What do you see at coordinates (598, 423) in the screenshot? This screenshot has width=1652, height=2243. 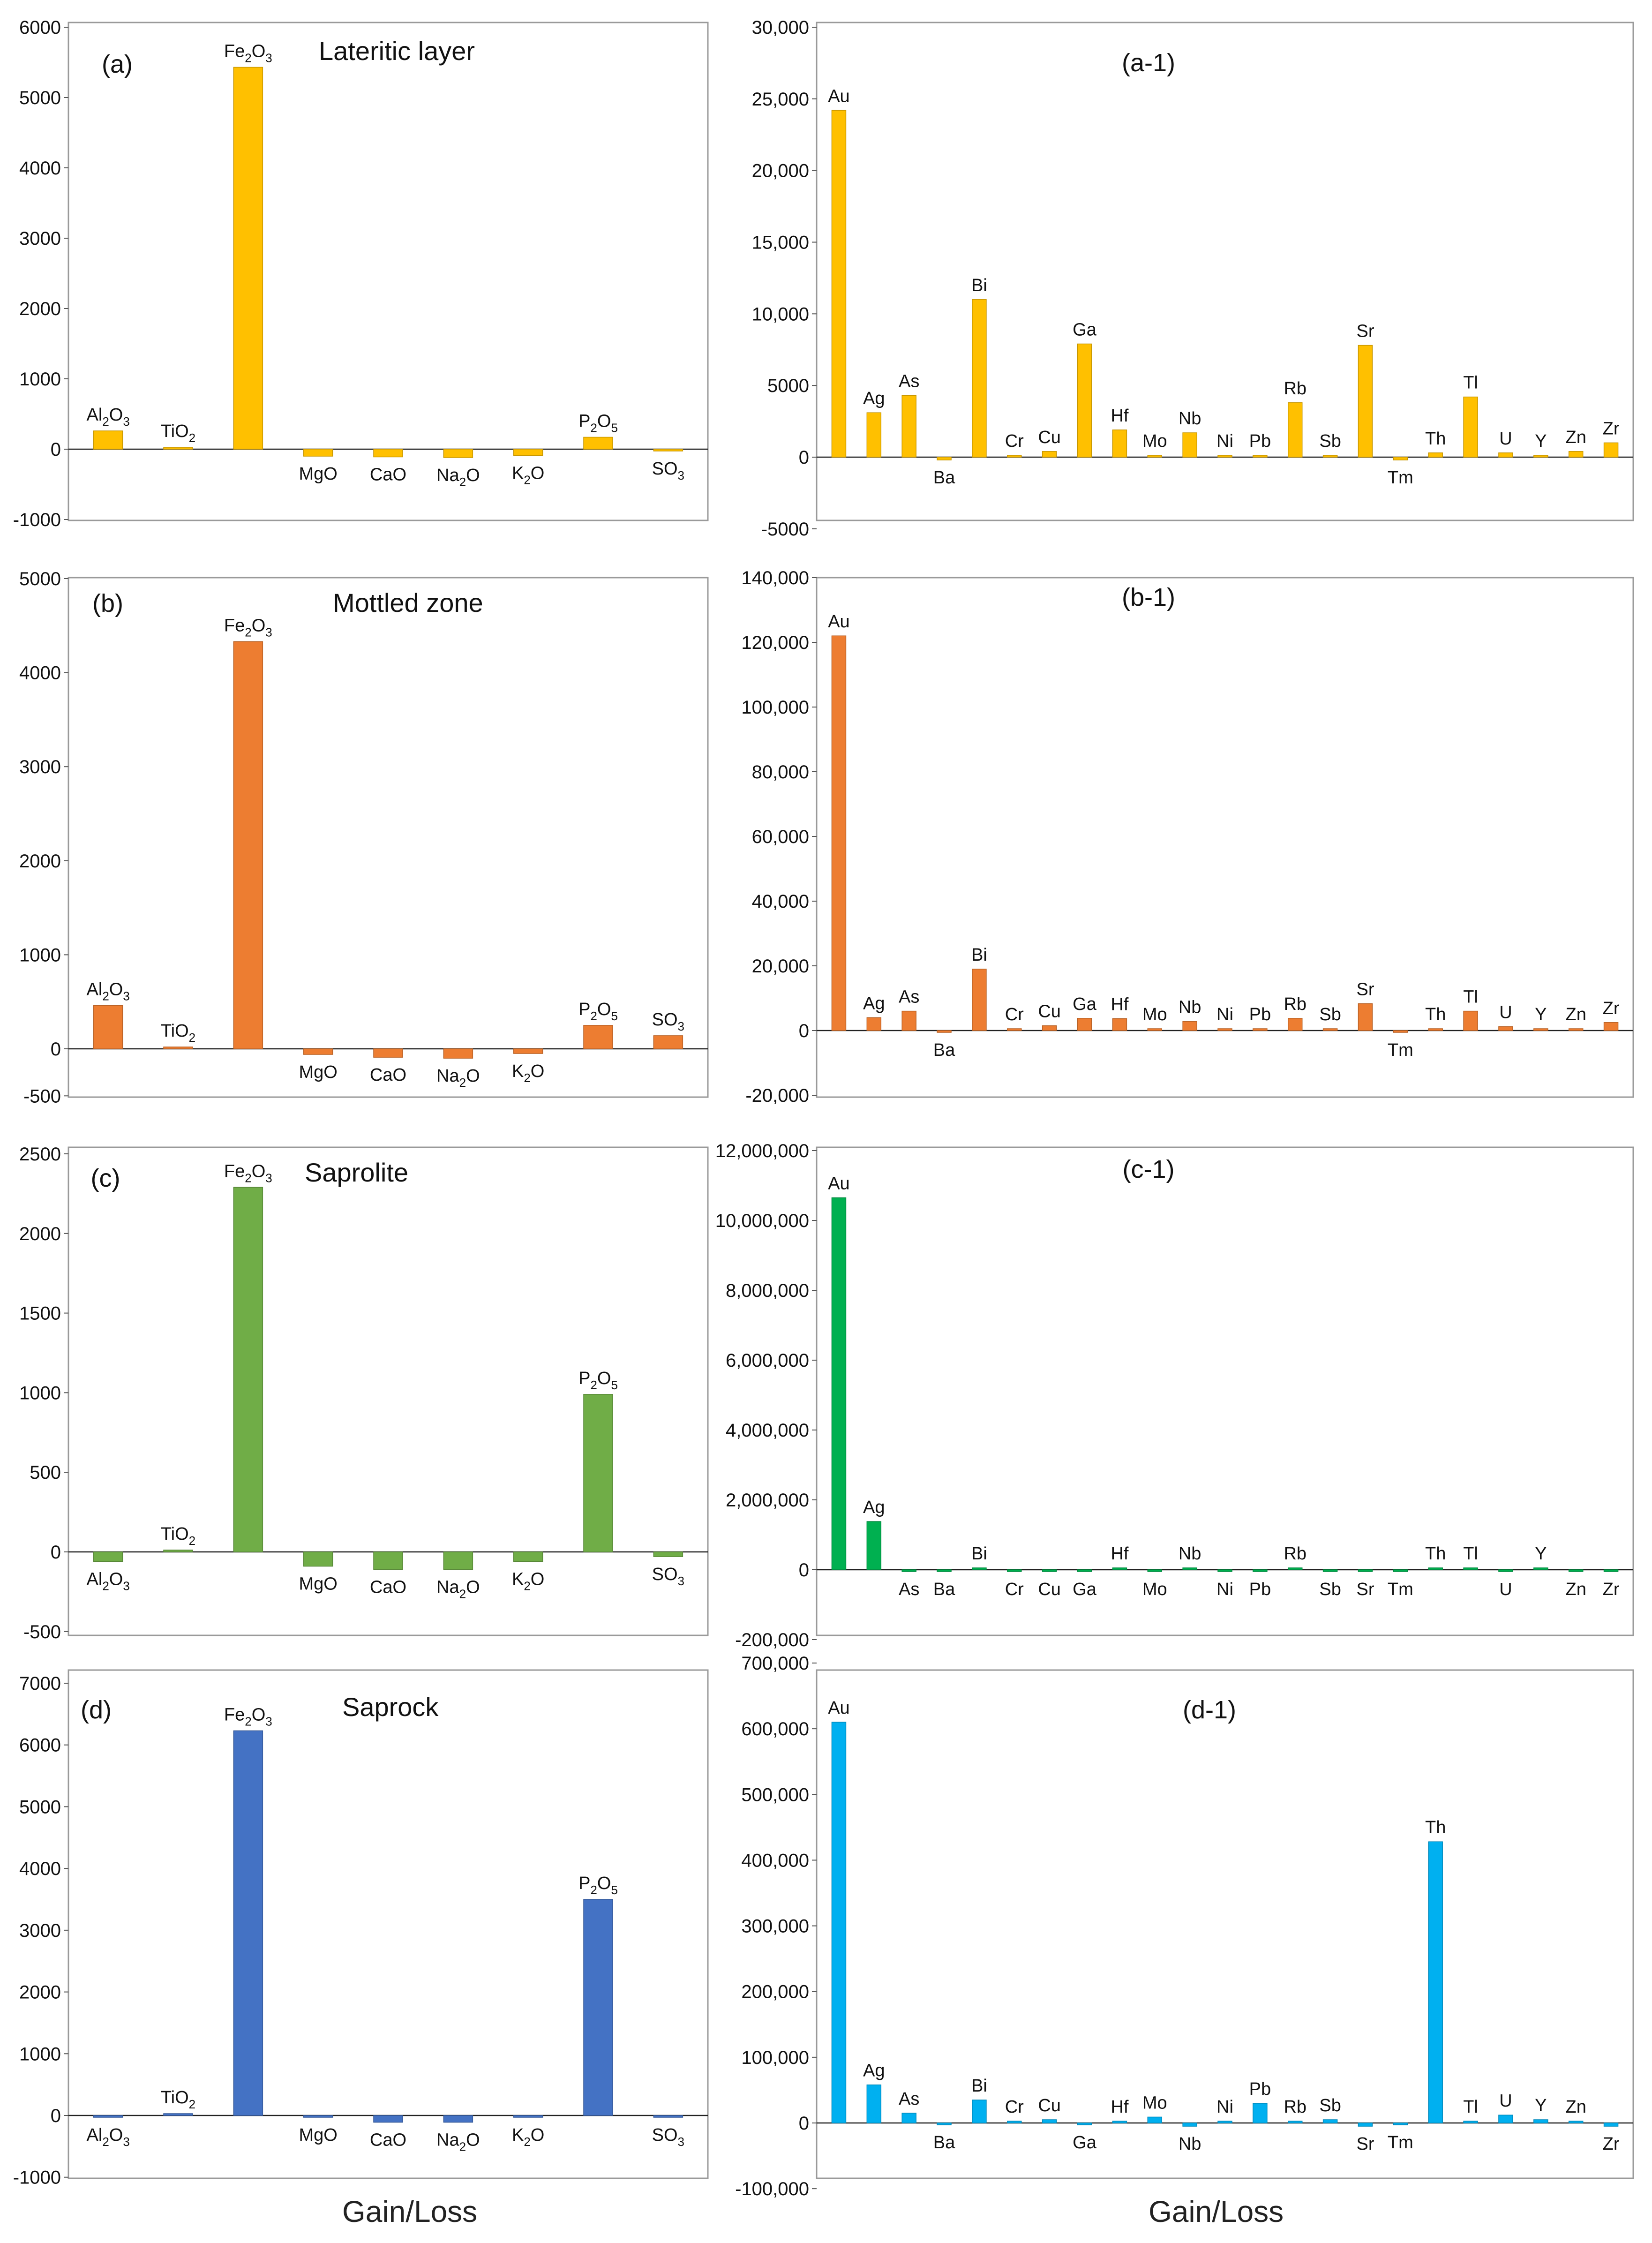 I see `x-tick-label: P2O5` at bounding box center [598, 423].